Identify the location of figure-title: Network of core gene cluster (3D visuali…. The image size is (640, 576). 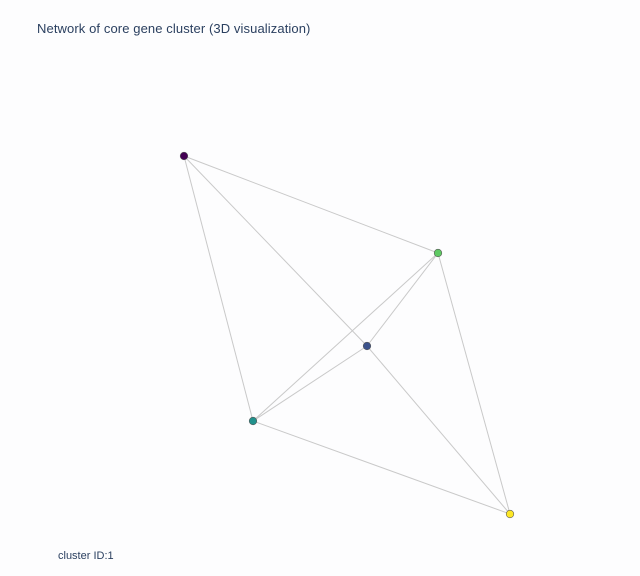
(174, 28).